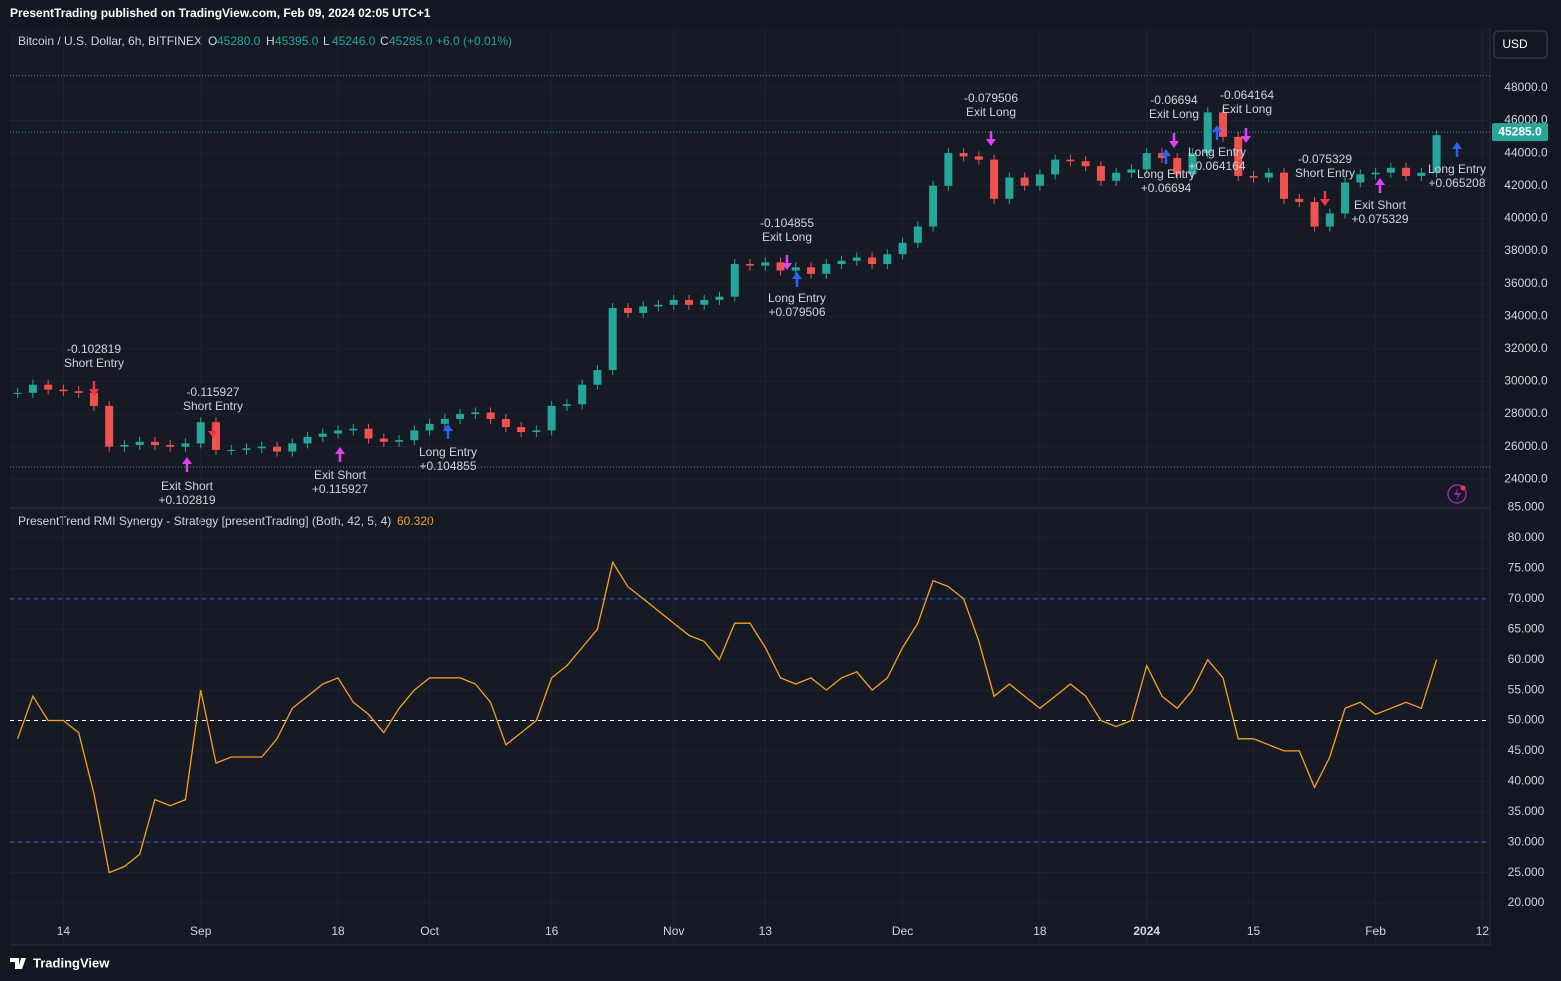 The image size is (1561, 981). Describe the element at coordinates (212, 392) in the screenshot. I see `signal-label: -0.115927` at that location.